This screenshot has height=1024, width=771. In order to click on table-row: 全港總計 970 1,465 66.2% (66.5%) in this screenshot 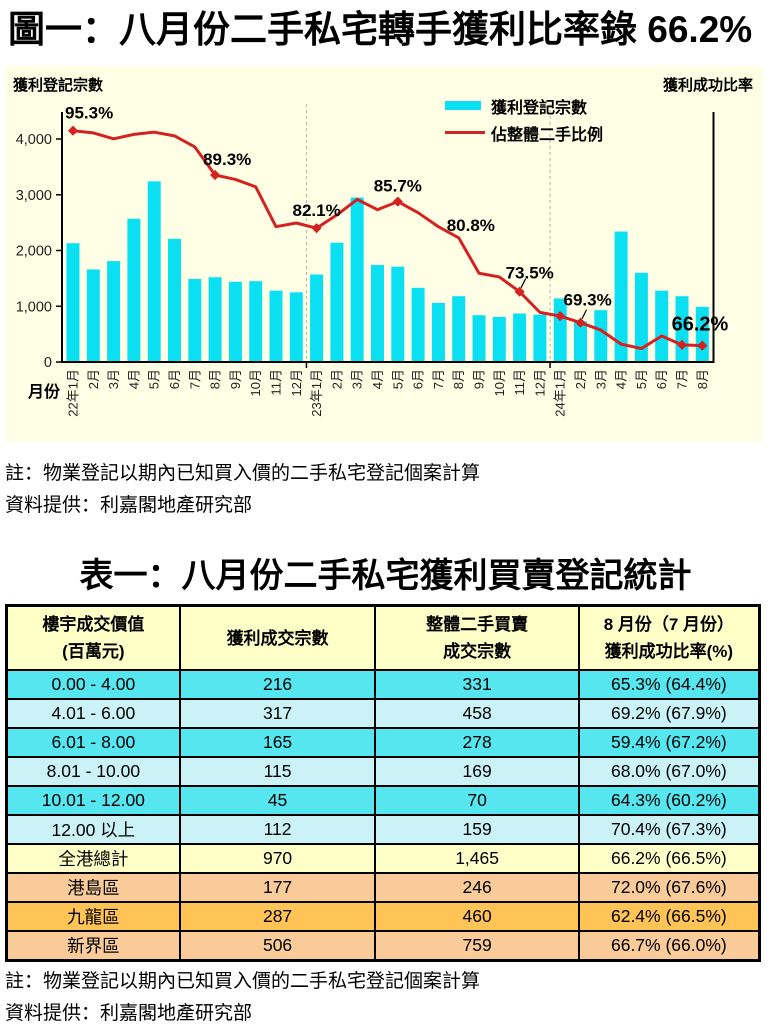, I will do `click(383, 858)`.